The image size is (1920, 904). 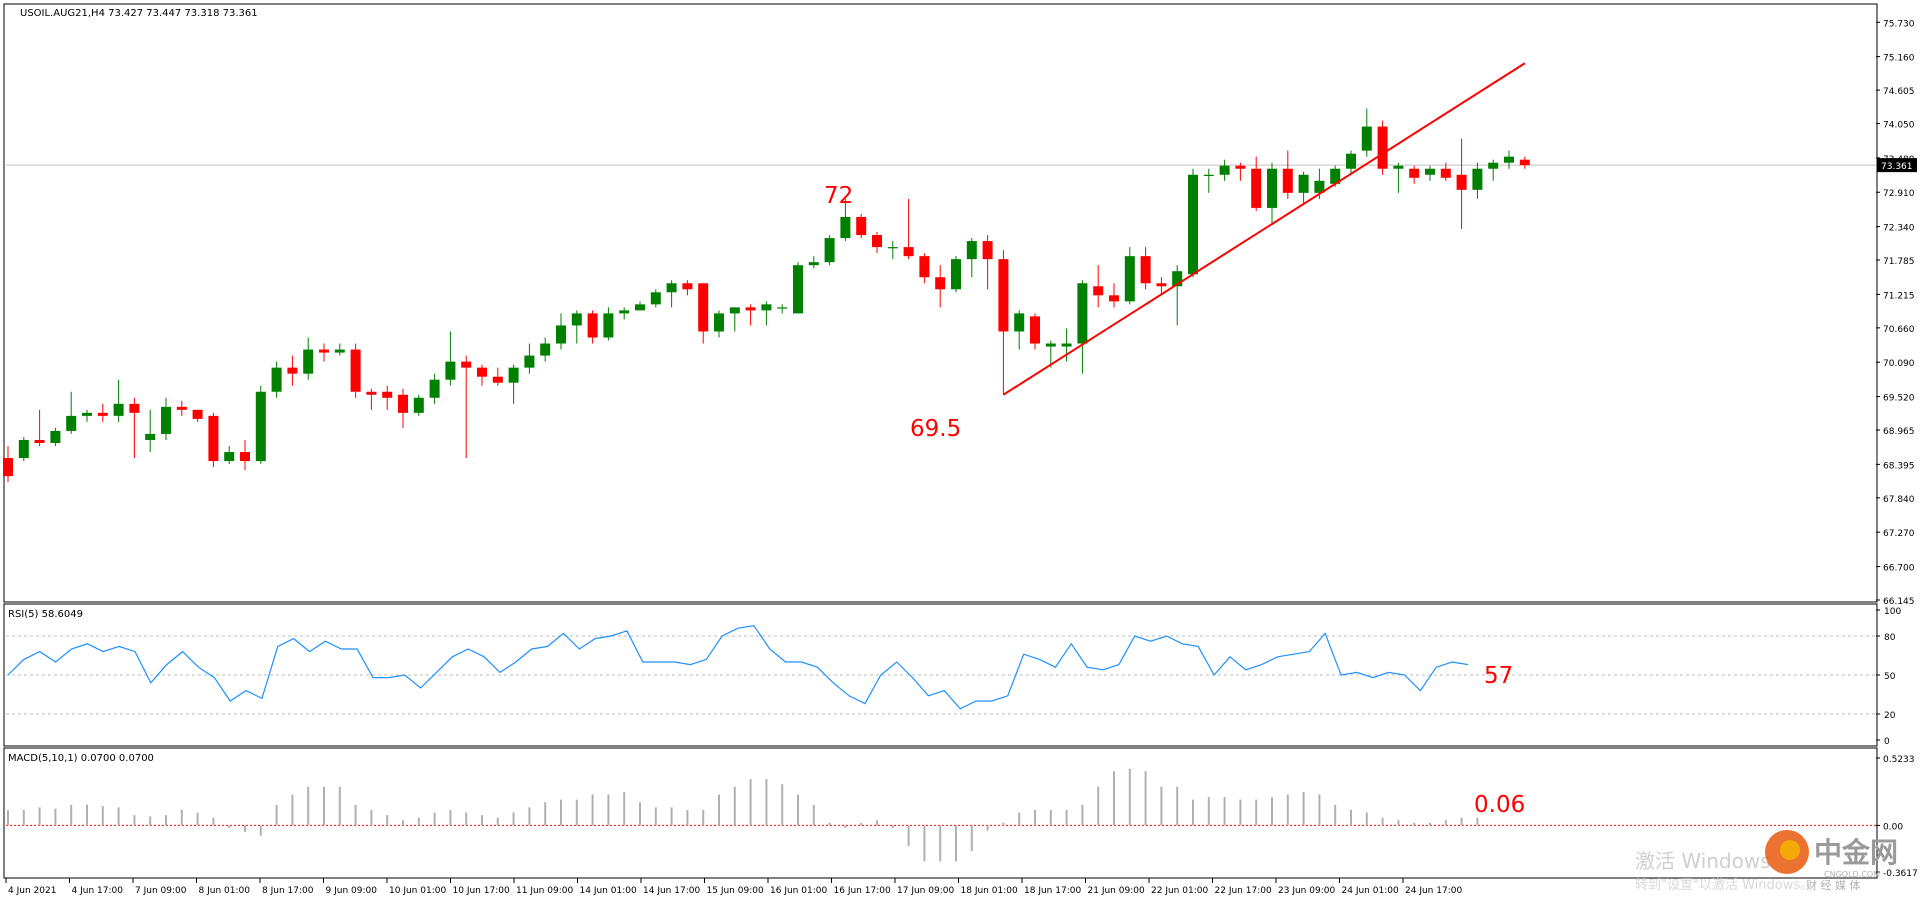 I want to click on time-tick-label: 18 Jun 01:00, so click(x=989, y=891).